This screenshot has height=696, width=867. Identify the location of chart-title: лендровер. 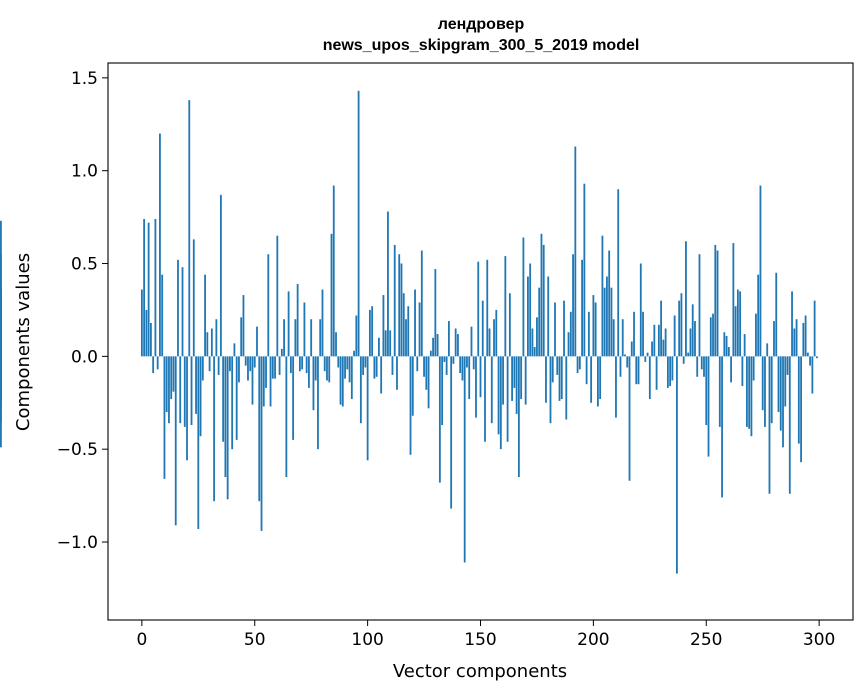
(481, 24).